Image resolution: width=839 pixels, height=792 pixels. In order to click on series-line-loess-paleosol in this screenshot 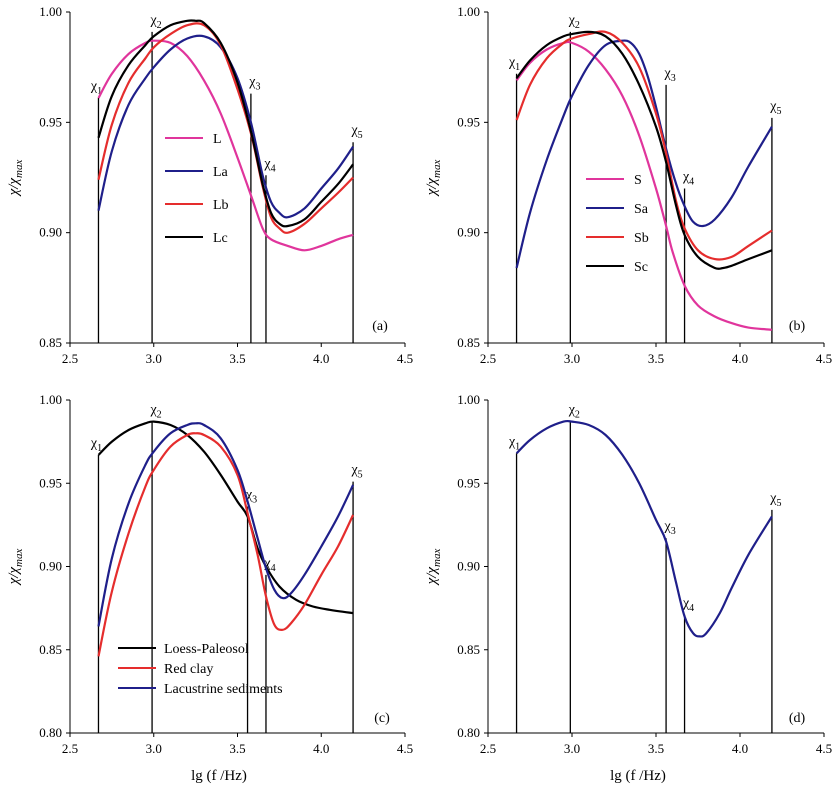, I will do `click(225, 517)`.